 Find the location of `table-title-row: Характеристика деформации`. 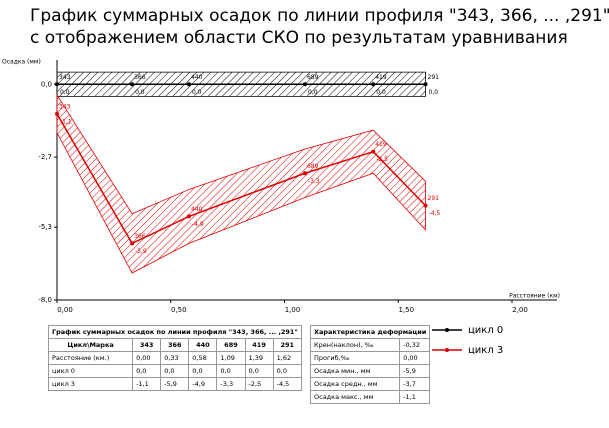

table-title-row: Характеристика деформации is located at coordinates (370, 332).